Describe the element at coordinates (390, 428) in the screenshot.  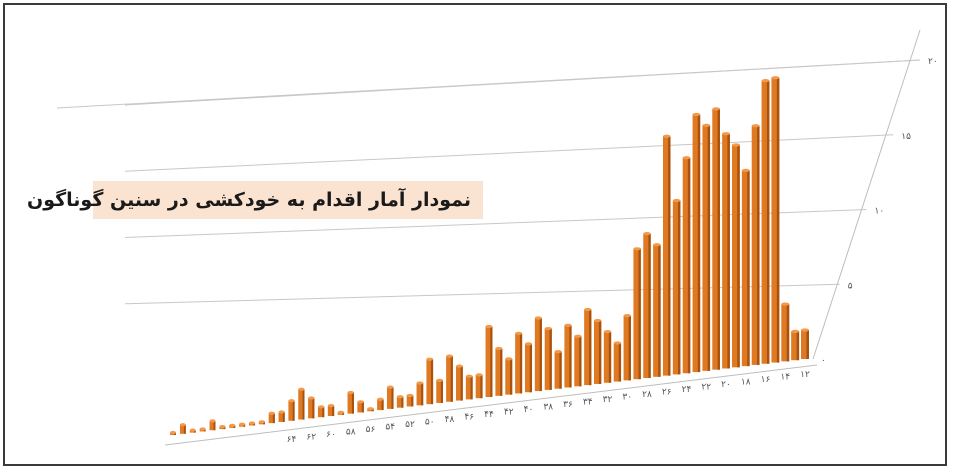
I see `x-tick-label: ۵۴` at that location.